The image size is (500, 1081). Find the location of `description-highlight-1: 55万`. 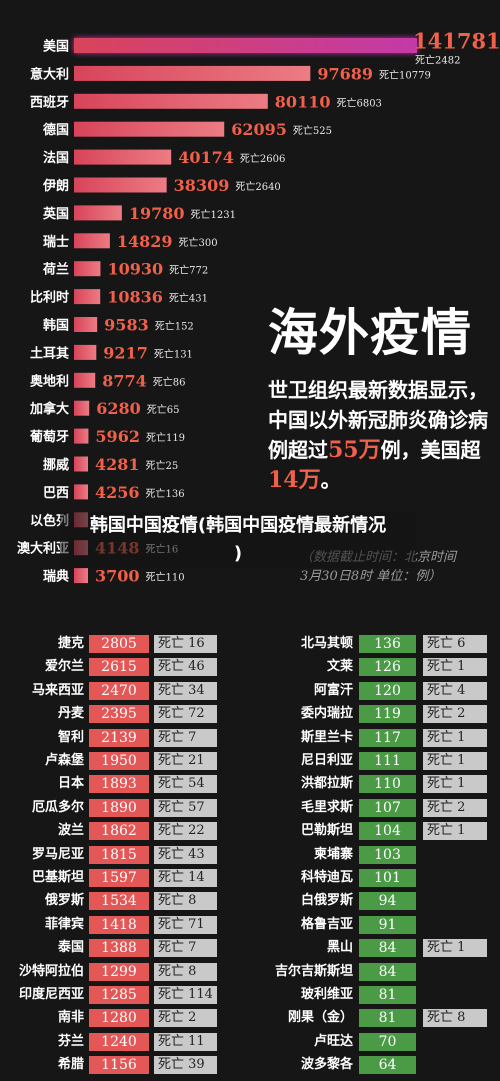

description-highlight-1: 55万 is located at coordinates (354, 450).